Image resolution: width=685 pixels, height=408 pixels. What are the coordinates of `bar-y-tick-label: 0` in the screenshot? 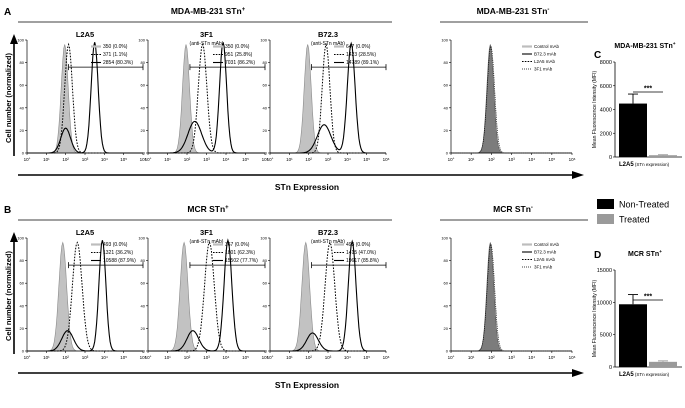 It's located at (610, 158).